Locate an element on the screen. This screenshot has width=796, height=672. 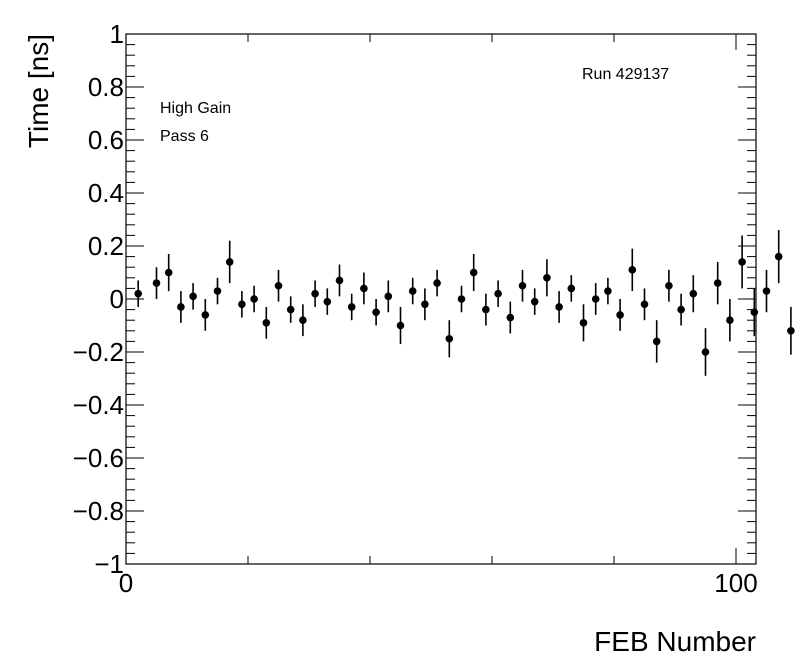
x-tick-labels: 0100200300400500600 is located at coordinates (438, 583).